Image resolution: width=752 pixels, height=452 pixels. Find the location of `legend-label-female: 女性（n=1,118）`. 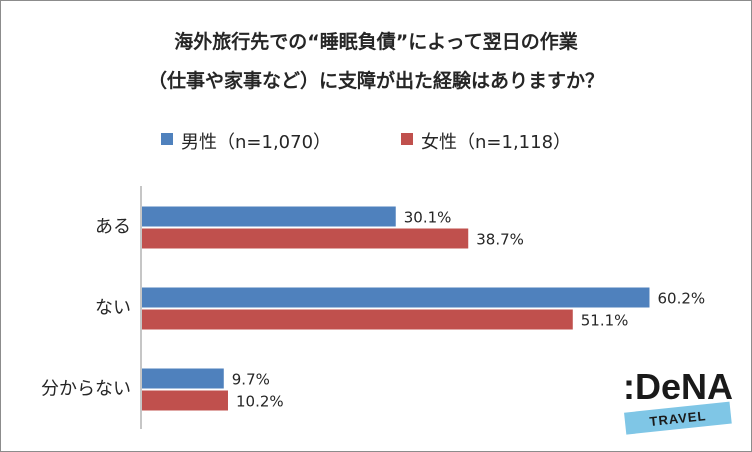

legend-label-female: 女性（n=1,118） is located at coordinates (496, 142).